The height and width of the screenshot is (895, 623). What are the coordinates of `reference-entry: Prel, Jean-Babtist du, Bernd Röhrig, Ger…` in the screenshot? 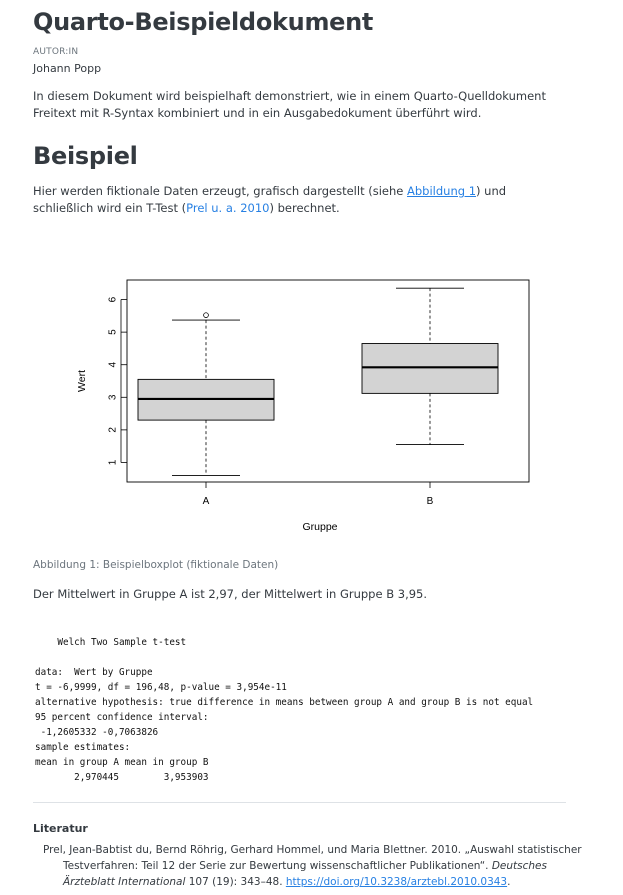 It's located at (313, 866).